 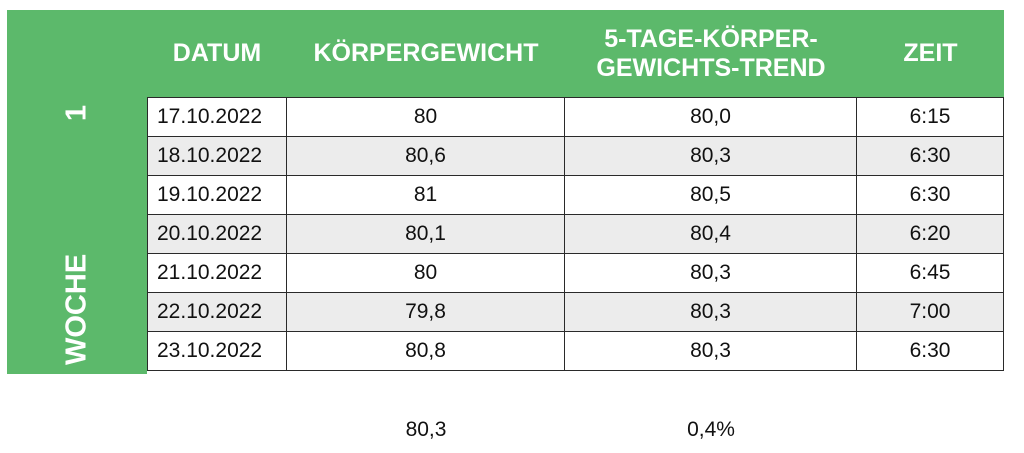 I want to click on trend-header-line-1: 5-TAGE-KÖRPER-, so click(x=711, y=38).